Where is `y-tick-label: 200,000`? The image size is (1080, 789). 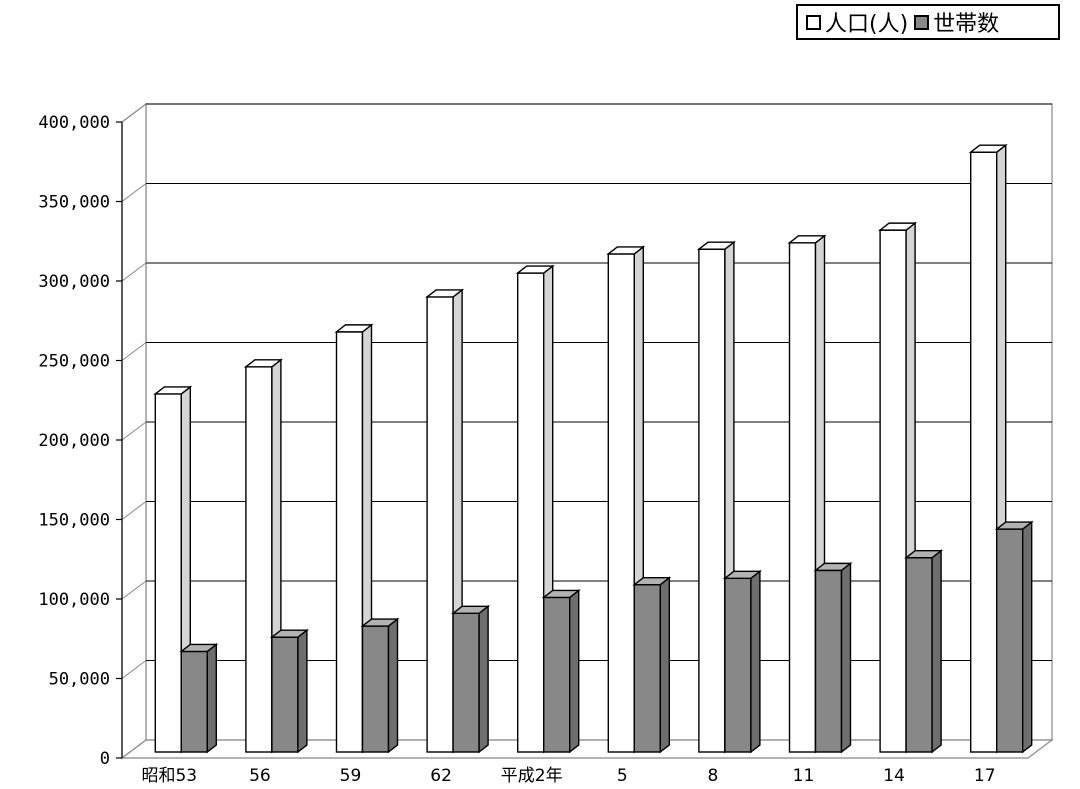 y-tick-label: 200,000 is located at coordinates (74, 441).